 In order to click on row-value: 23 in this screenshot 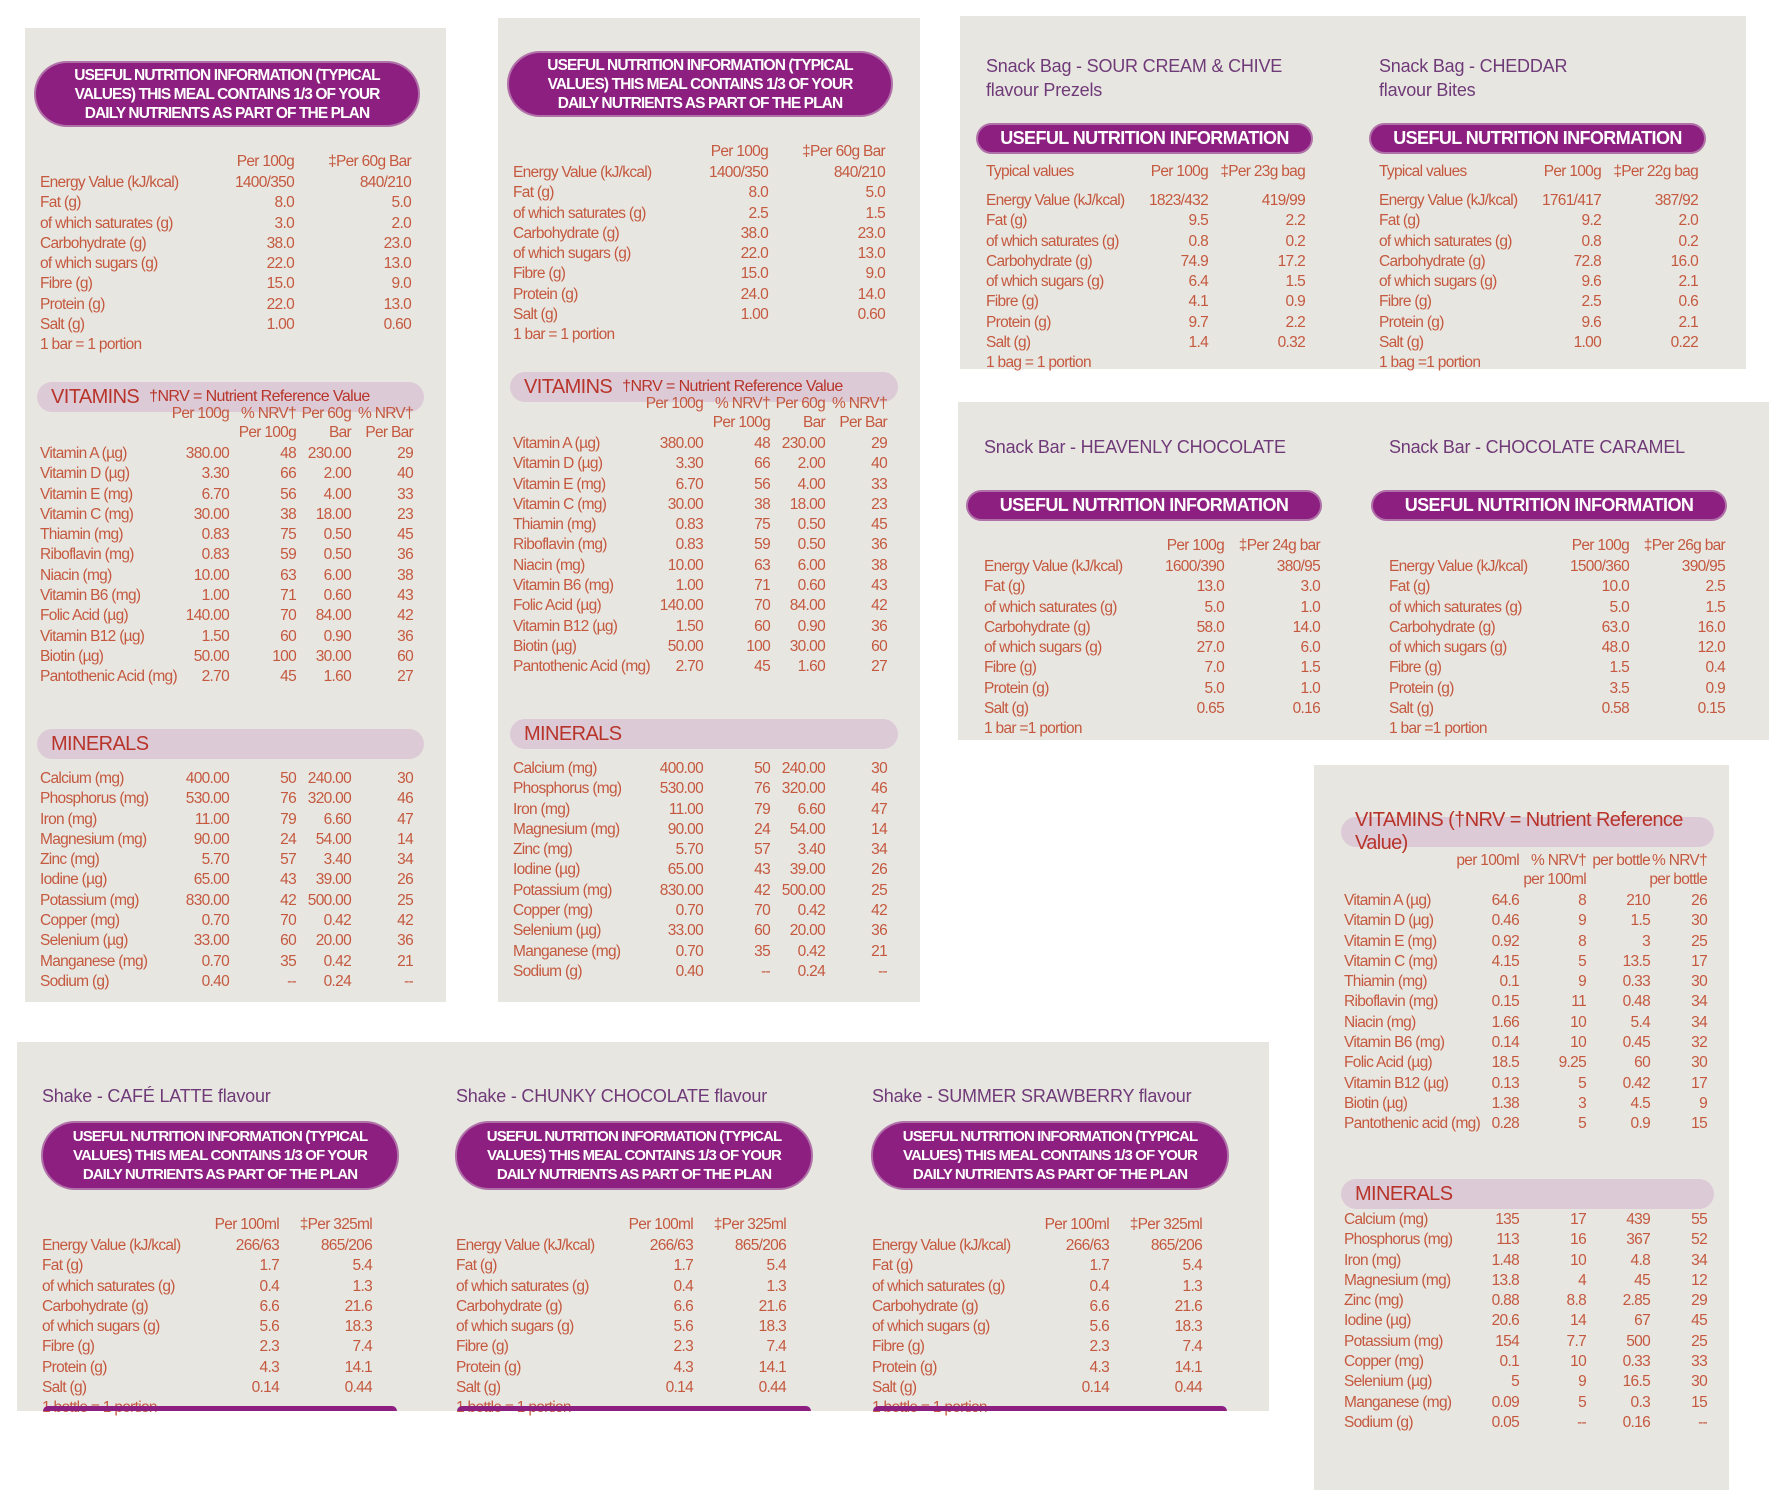, I will do `click(879, 504)`.